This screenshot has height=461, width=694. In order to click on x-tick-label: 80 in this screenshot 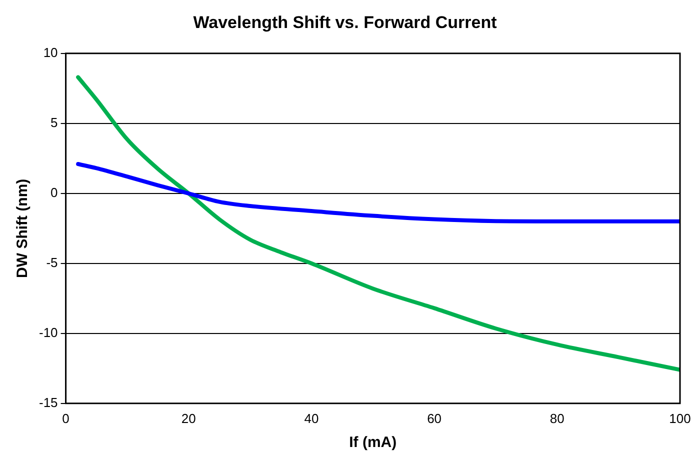, I will do `click(557, 418)`.